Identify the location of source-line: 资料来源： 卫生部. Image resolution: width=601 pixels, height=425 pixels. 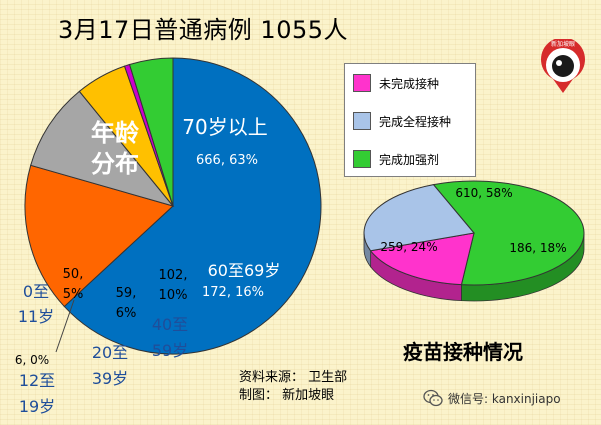
(293, 377).